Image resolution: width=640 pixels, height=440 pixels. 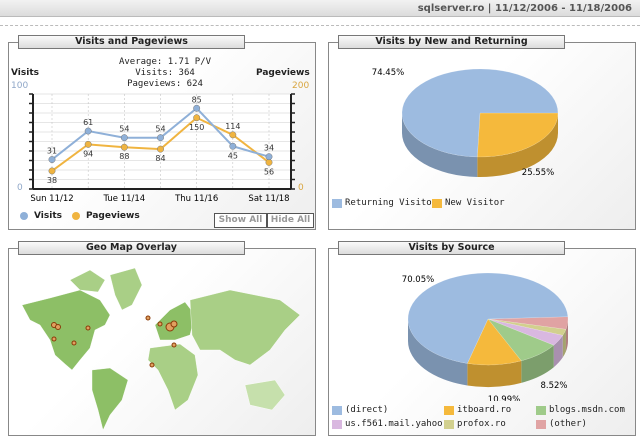 I want to click on x-tick-label: Sat 11/18, so click(x=268, y=199).